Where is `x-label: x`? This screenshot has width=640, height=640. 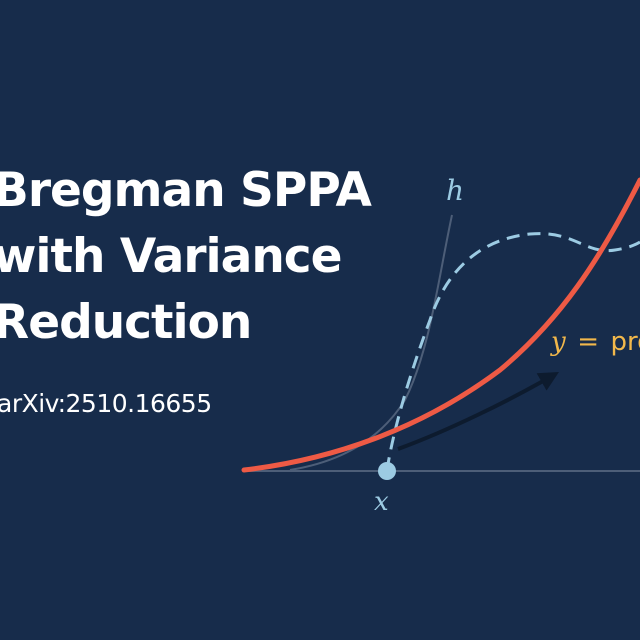 x-label: x is located at coordinates (381, 502).